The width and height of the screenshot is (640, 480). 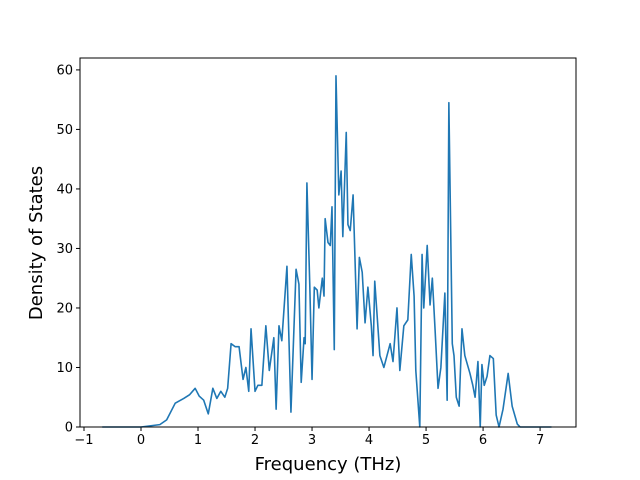 What do you see at coordinates (64, 70) in the screenshot?
I see `y-tick-label: 60` at bounding box center [64, 70].